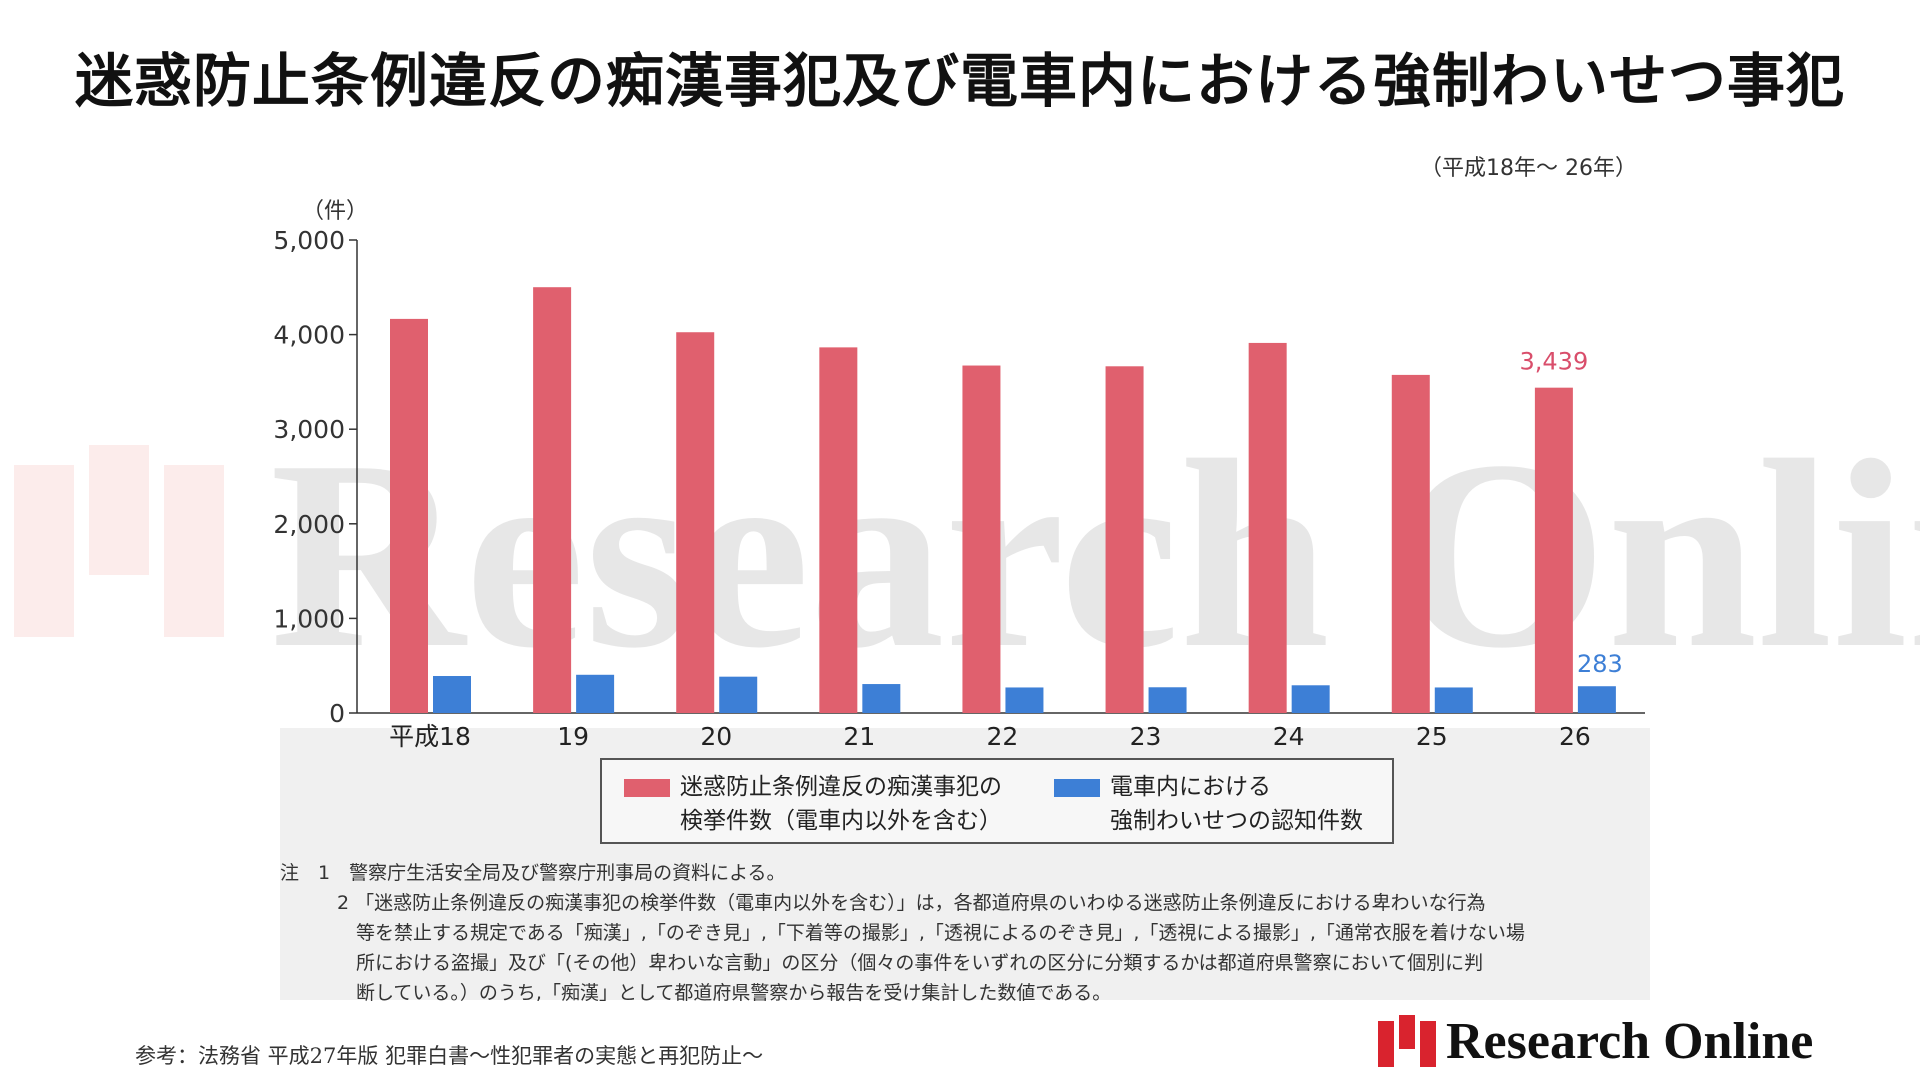 This screenshot has width=1920, height=1080. What do you see at coordinates (647, 788) in the screenshot?
I see `legend-swatch-arrests` at bounding box center [647, 788].